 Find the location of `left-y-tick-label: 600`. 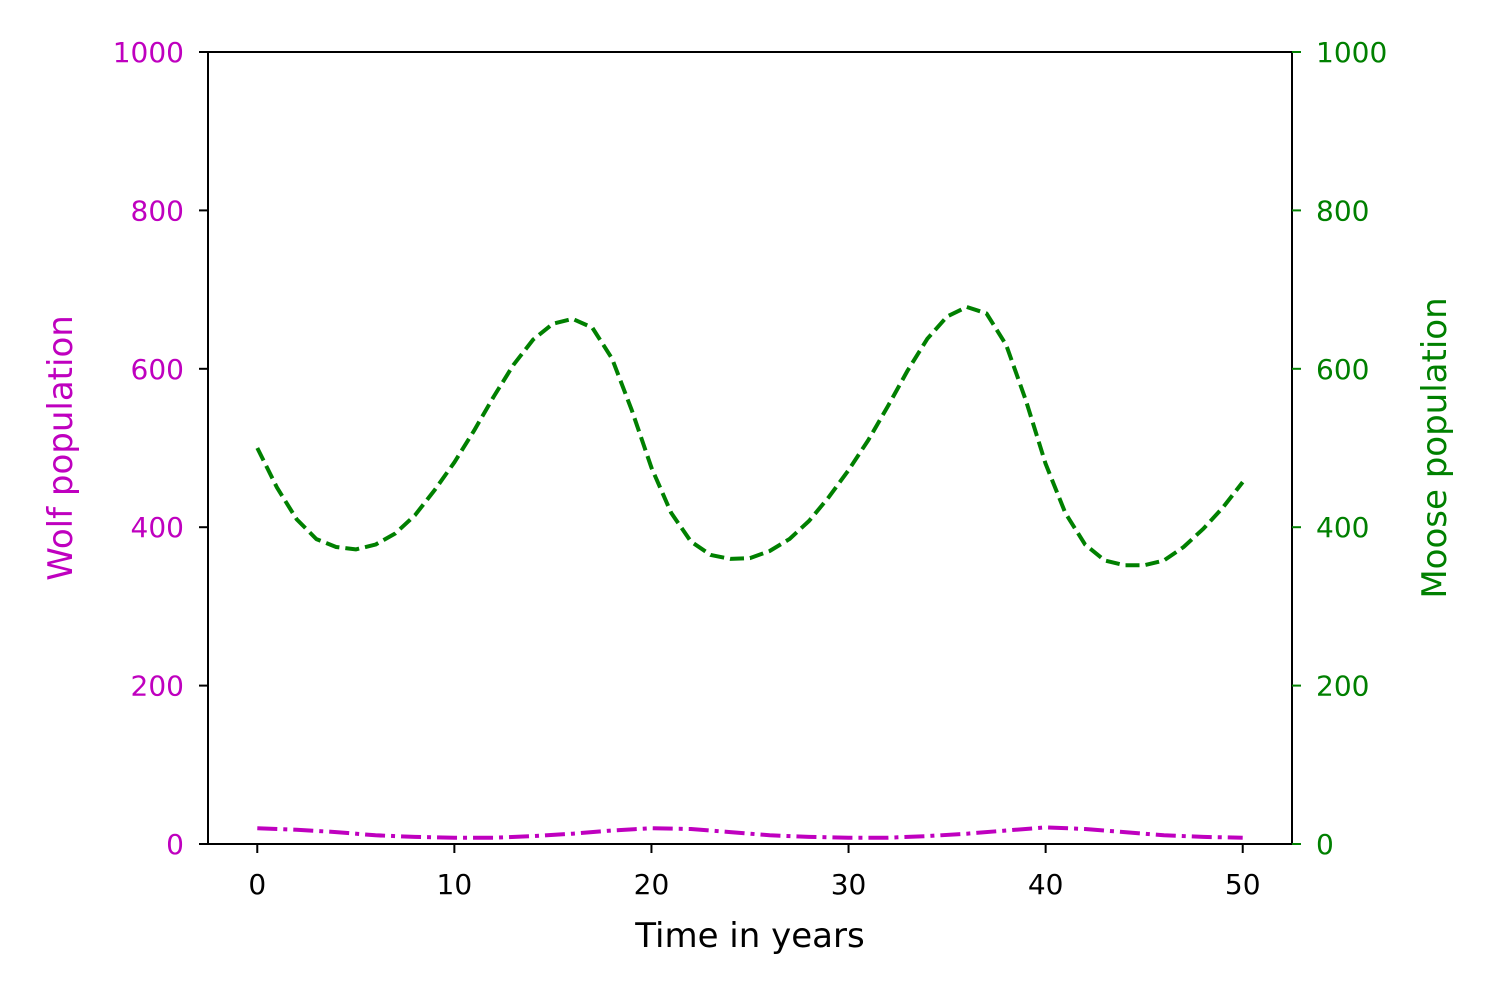

left-y-tick-label: 600 is located at coordinates (157, 369).